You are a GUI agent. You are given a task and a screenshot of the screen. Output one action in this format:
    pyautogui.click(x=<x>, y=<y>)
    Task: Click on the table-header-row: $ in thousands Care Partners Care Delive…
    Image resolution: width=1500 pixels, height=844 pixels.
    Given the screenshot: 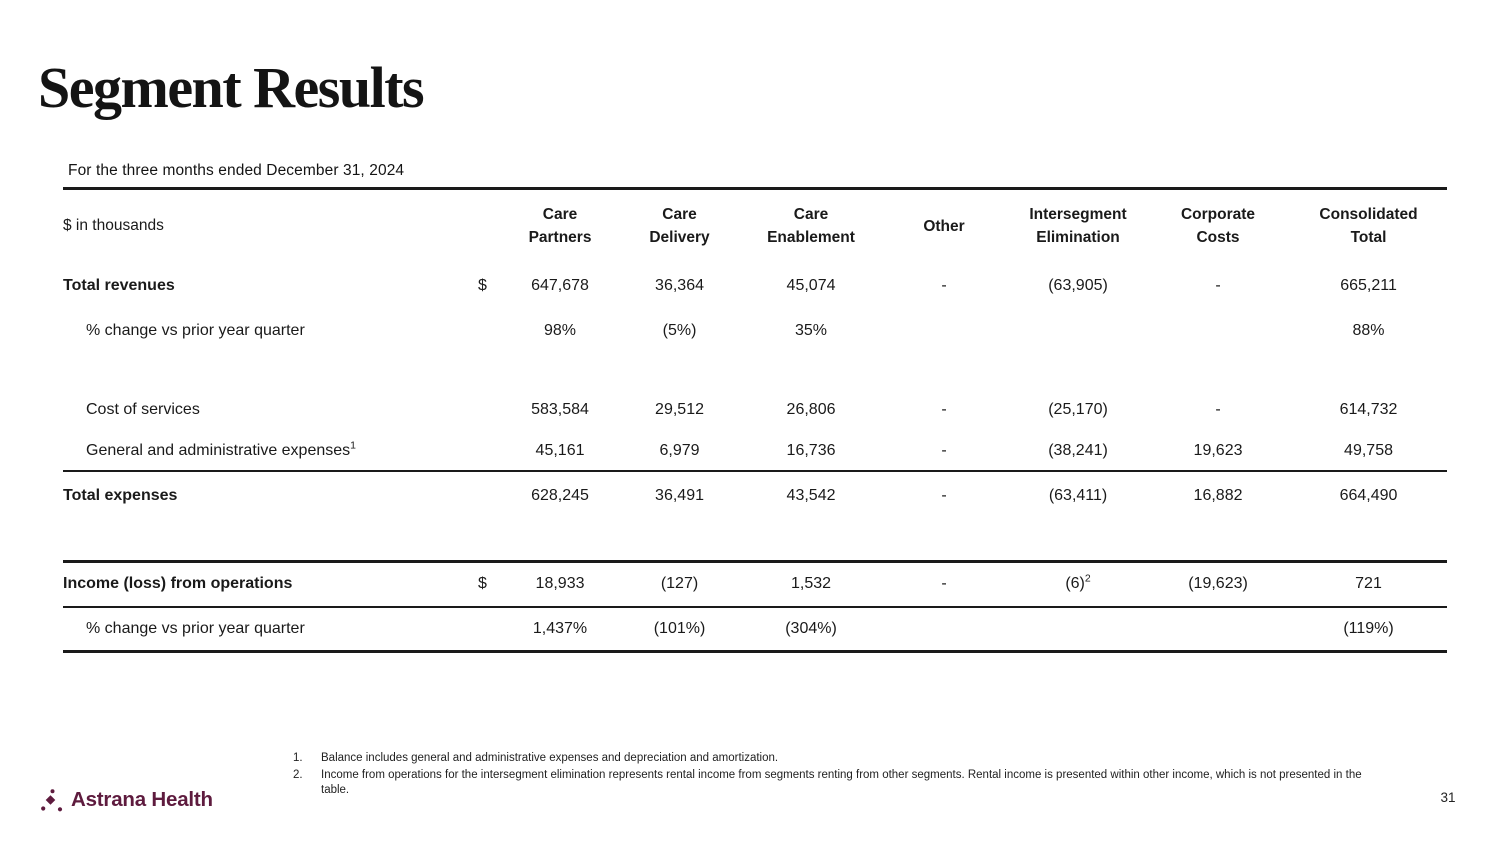 What is the action you would take?
    pyautogui.click(x=755, y=226)
    